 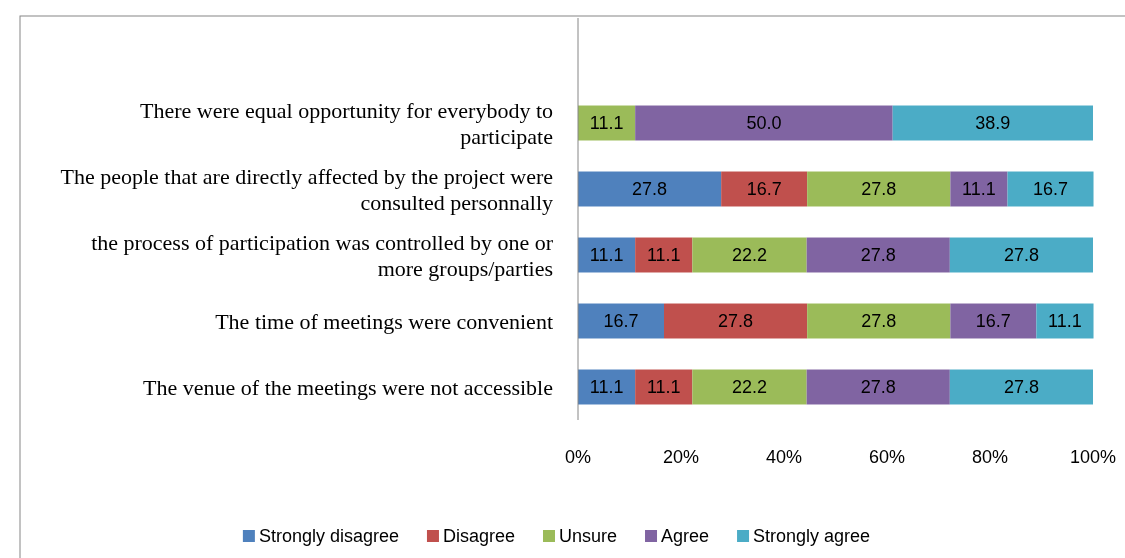 I want to click on legend-label: Unsure, so click(x=588, y=536).